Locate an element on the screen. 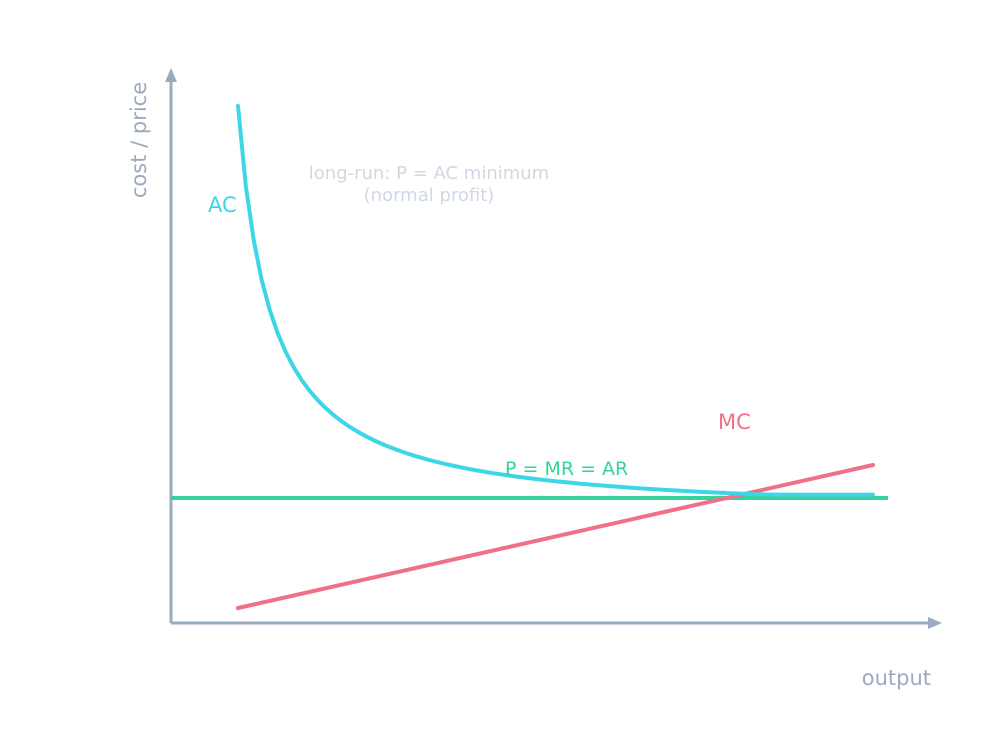 This screenshot has width=996, height=756. y-axis-arrowhead is located at coordinates (171, 75).